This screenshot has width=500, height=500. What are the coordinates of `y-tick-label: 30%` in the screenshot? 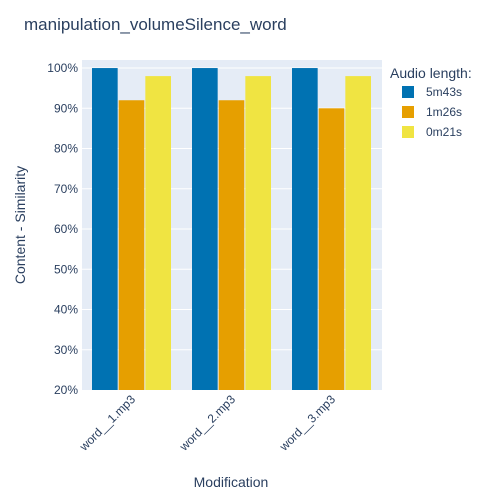 It's located at (66, 350).